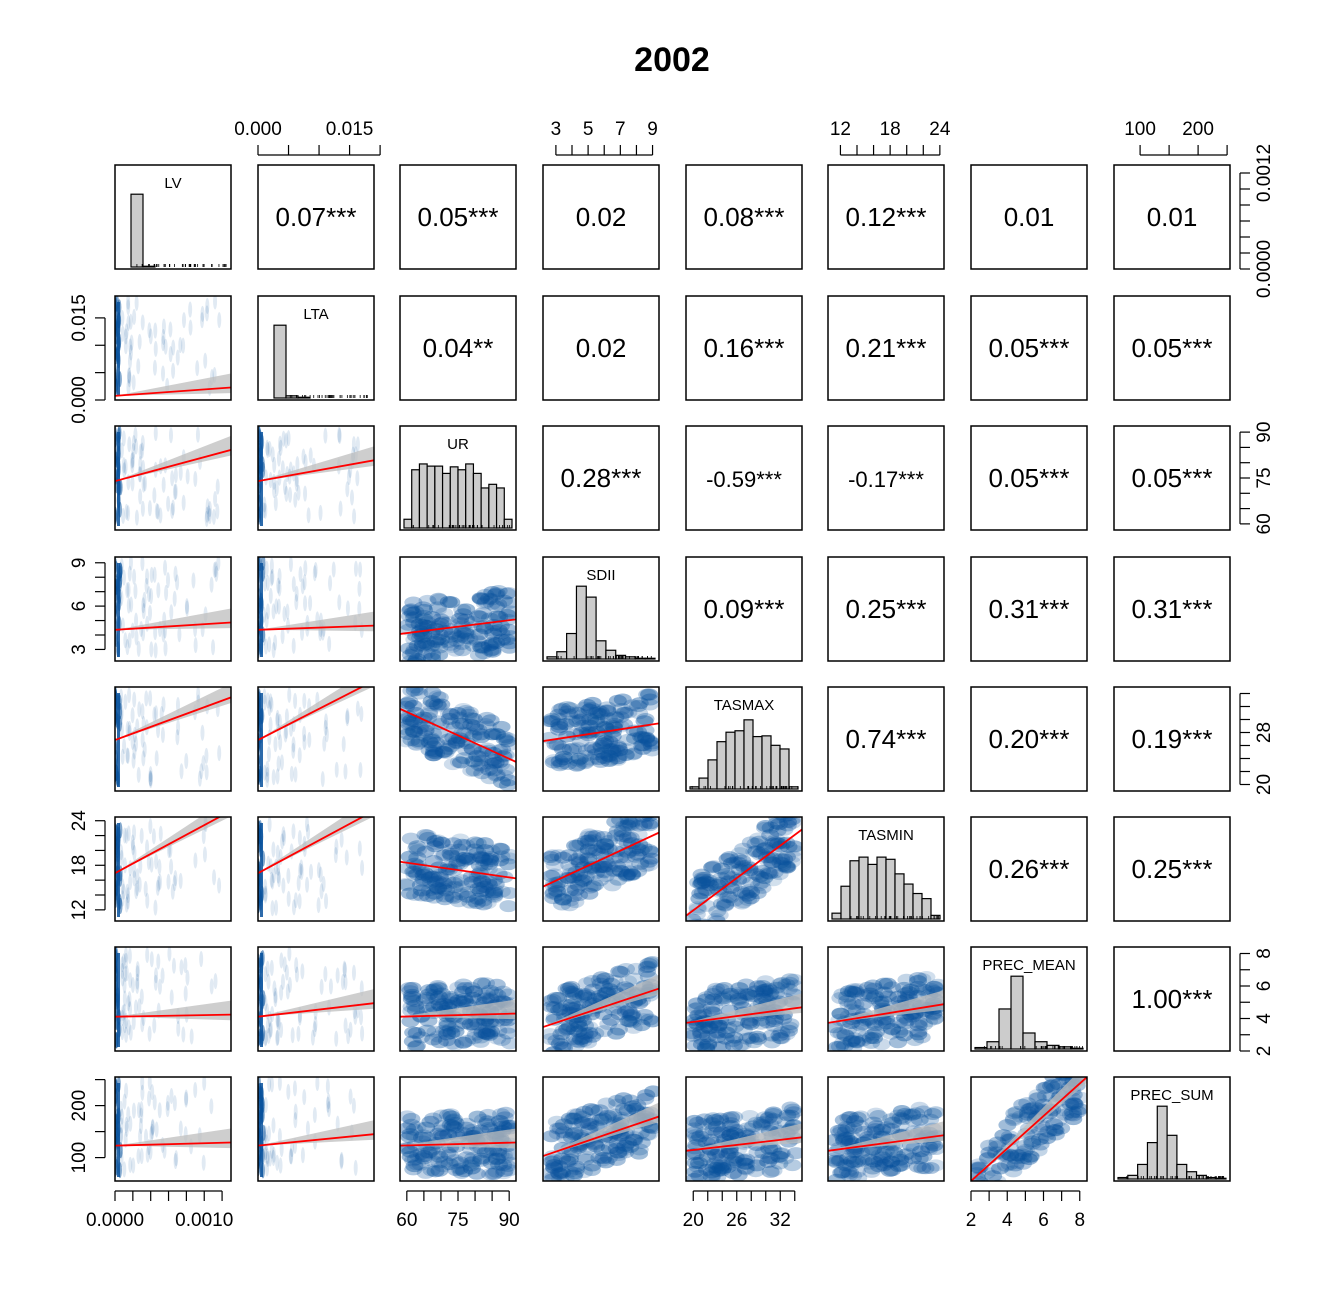 This screenshot has width=1344, height=1301. What do you see at coordinates (1025, 1211) in the screenshot?
I see `axis-bottom-PREC_MEAN: 2468` at bounding box center [1025, 1211].